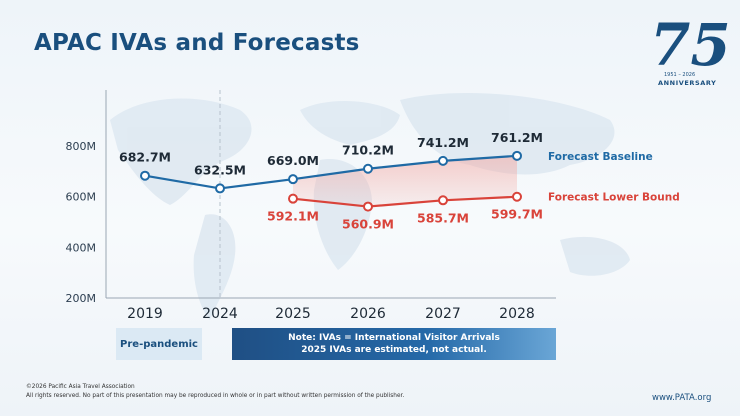 The image size is (740, 416). Describe the element at coordinates (80, 387) in the screenshot. I see `copyright-line: ©2026 Pacific Asia Travel Association` at that location.